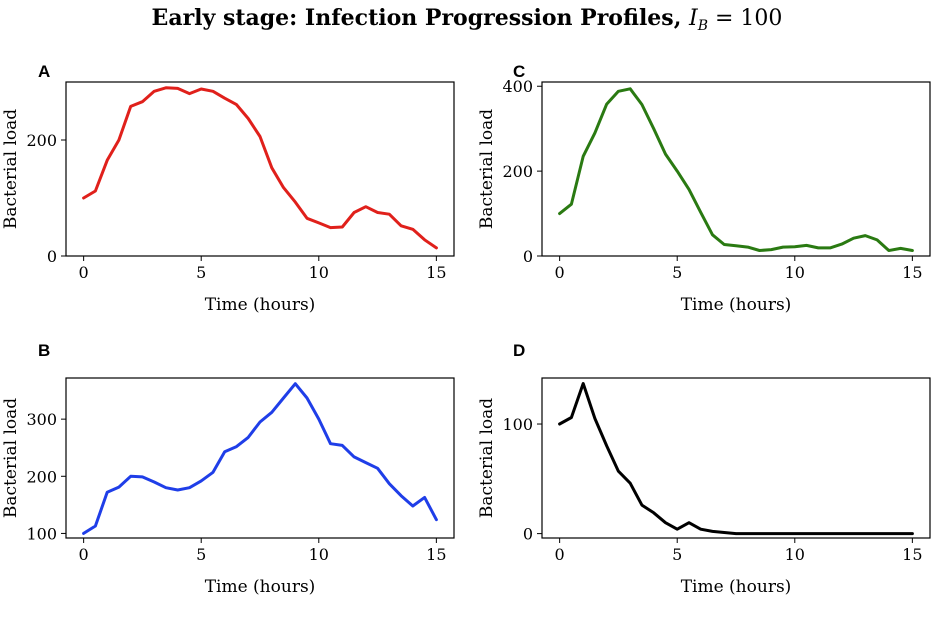 Image resolution: width=935 pixels, height=617 pixels. What do you see at coordinates (41, 419) in the screenshot?
I see `y-tick-label: 300` at bounding box center [41, 419].